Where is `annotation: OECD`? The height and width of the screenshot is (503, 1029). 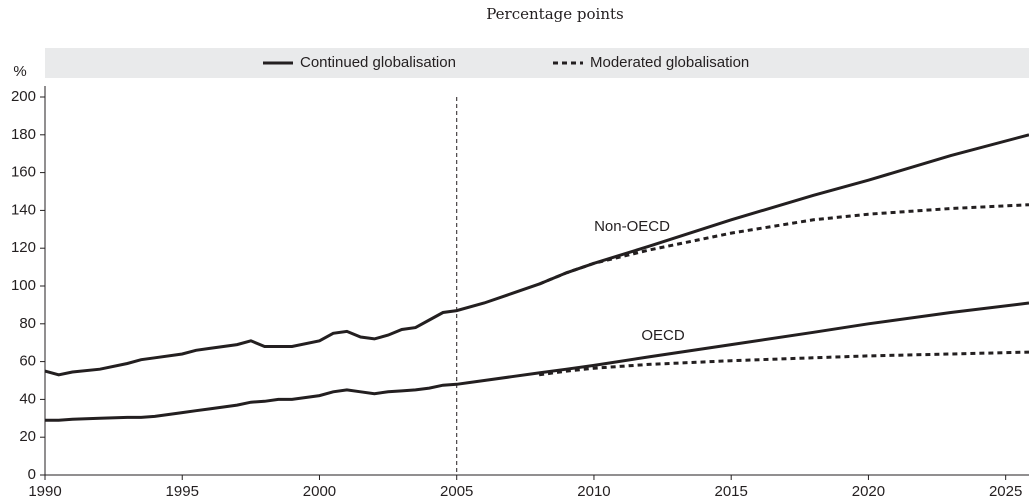 annotation: OECD is located at coordinates (663, 335).